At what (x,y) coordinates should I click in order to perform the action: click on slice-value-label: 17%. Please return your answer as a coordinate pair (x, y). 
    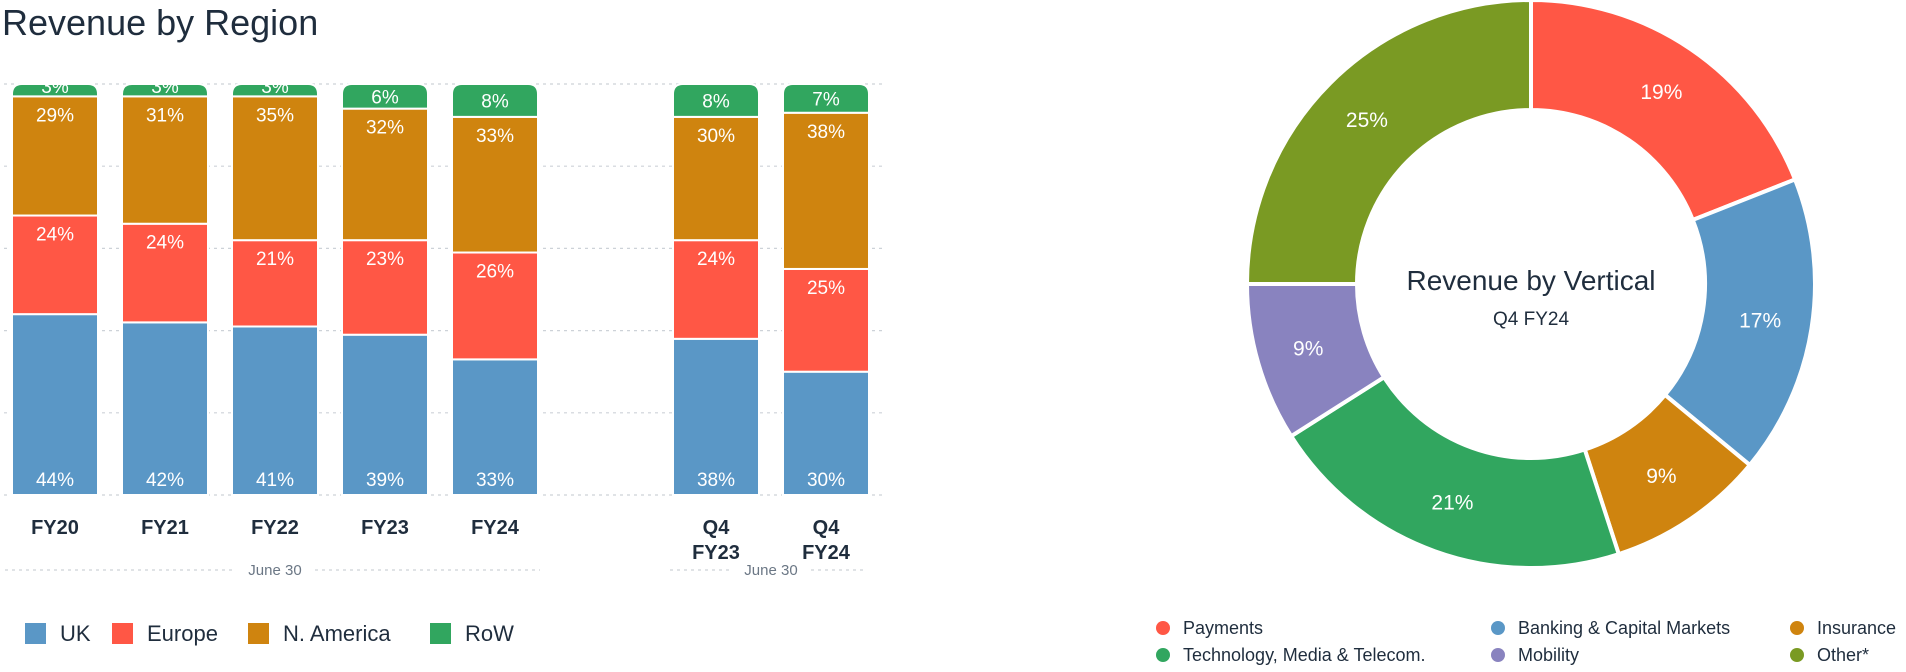
    Looking at the image, I should click on (1760, 320).